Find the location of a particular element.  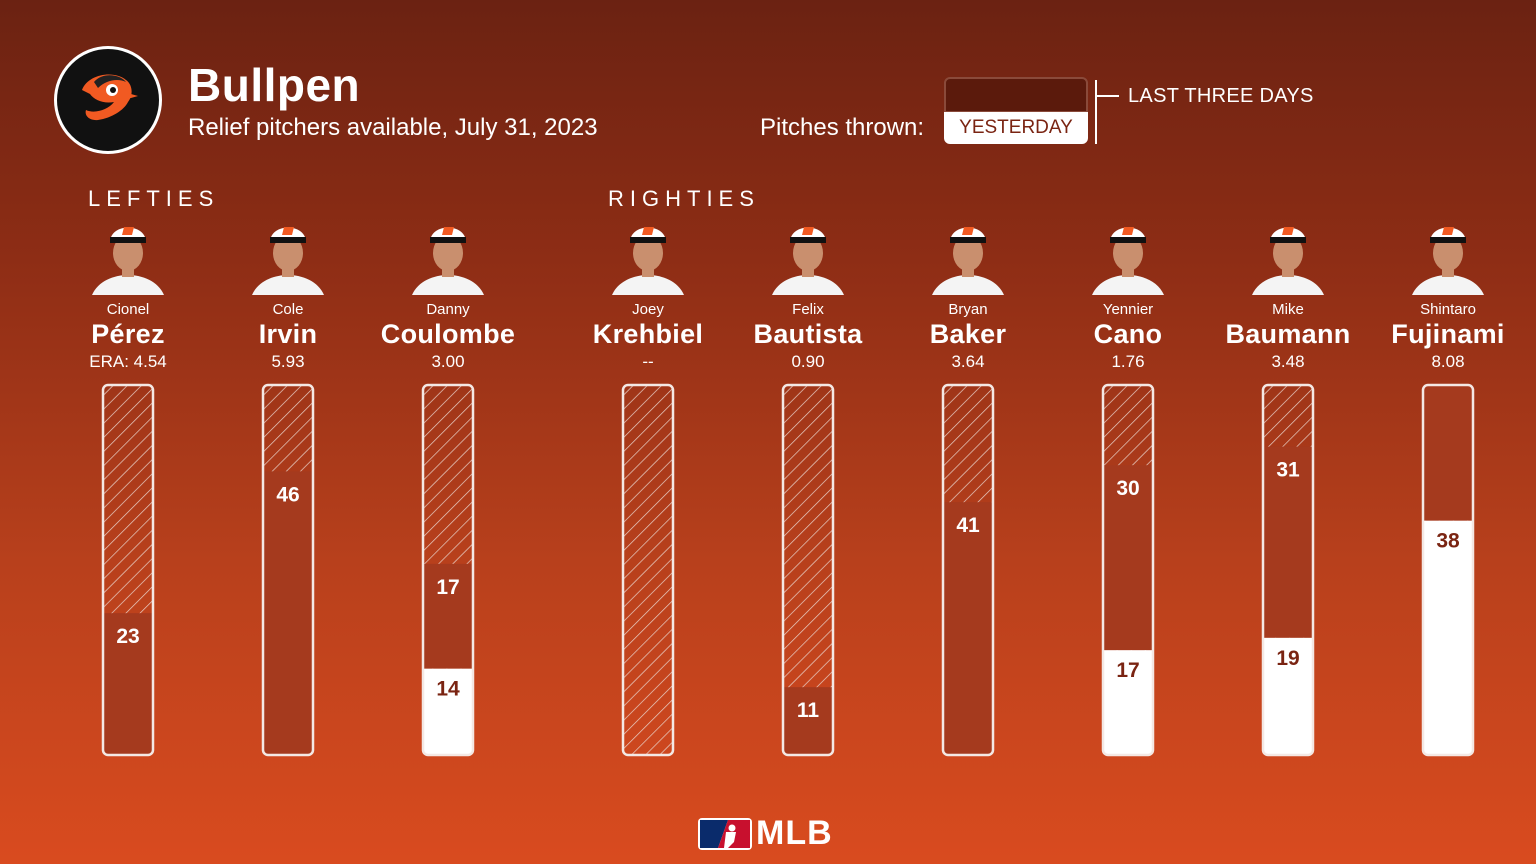

player-card: Cole Irvin 5.93 is located at coordinates (288, 294).